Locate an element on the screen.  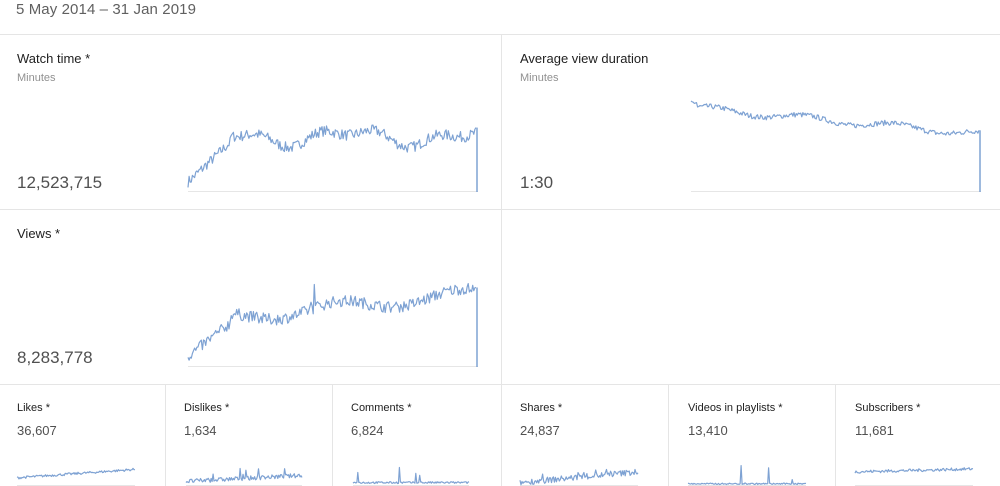
avg-view-duration-sparkline is located at coordinates (835, 146).